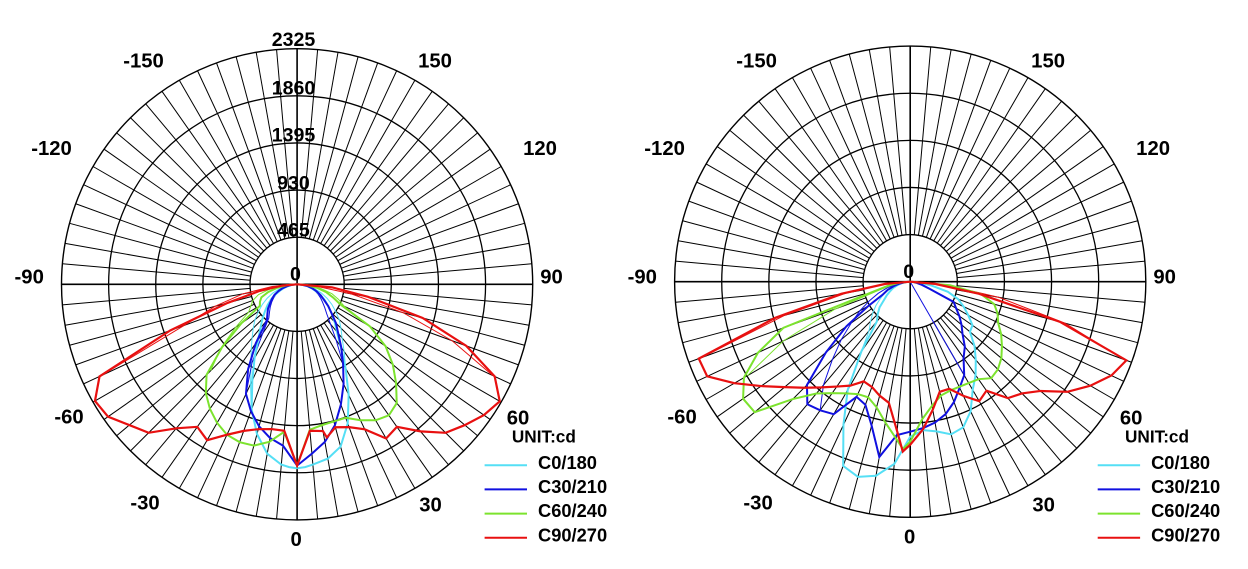 The width and height of the screenshot is (1248, 569). Describe the element at coordinates (293, 184) in the screenshot. I see `svg-text: 930` at that location.